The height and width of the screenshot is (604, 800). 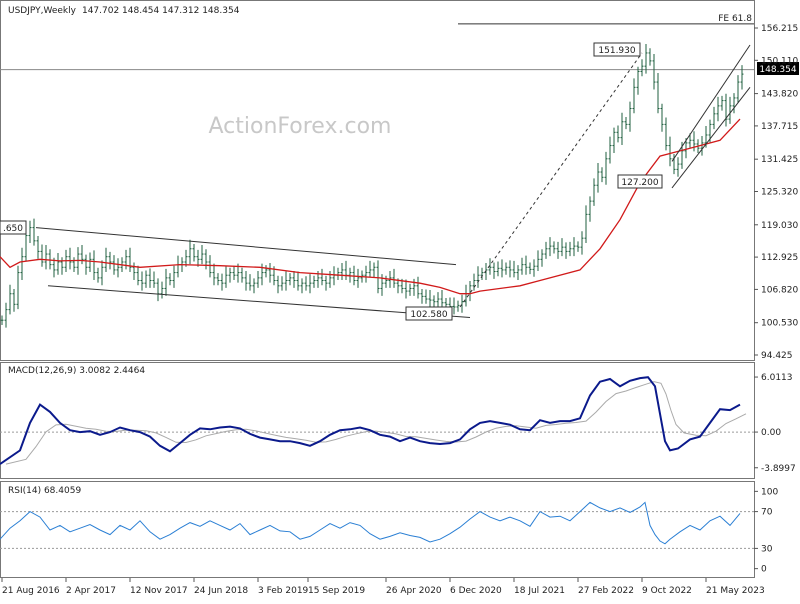 I want to click on macd-series-group, so click(x=377, y=420).